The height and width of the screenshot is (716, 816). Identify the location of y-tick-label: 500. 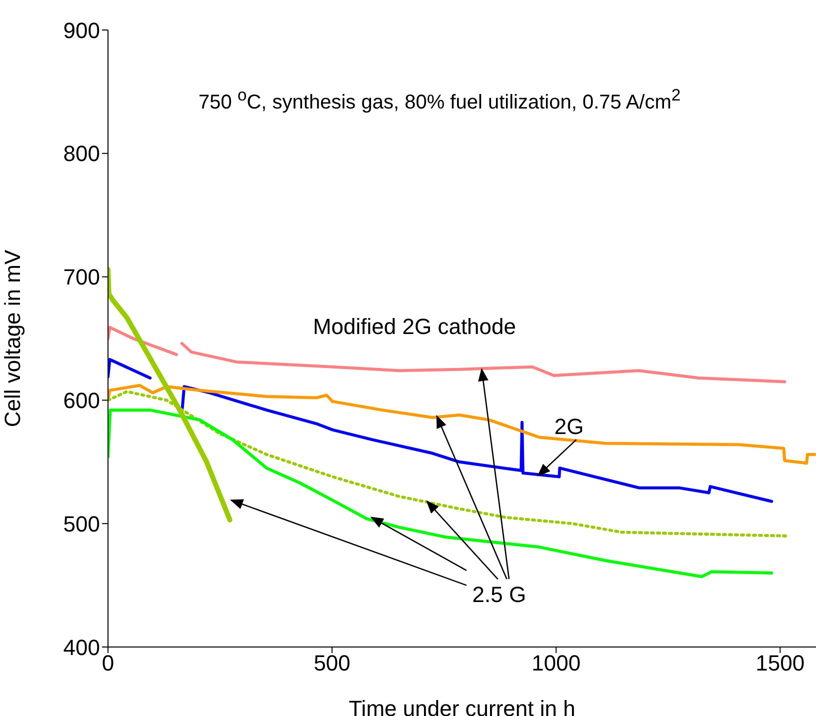
(81, 523).